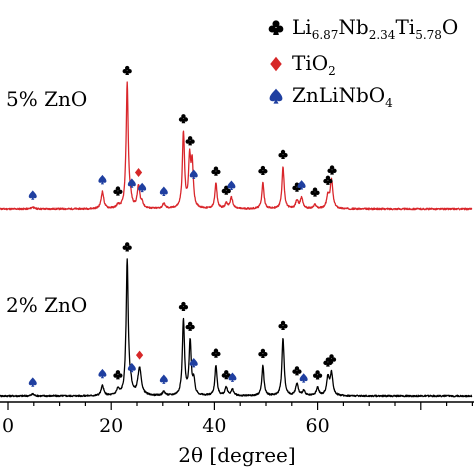 Image resolution: width=474 pixels, height=474 pixels. I want to click on x-tick-label: 0, so click(8, 426).